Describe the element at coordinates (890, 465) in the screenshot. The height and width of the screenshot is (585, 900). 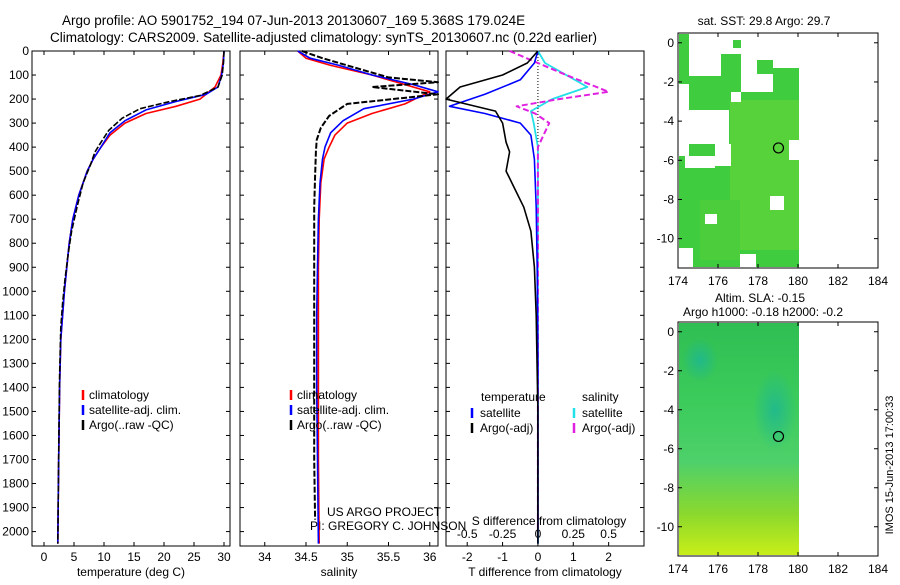
I see `imos-timestamp-label: IMOS 15-Jun-2013 17:00:33` at that location.